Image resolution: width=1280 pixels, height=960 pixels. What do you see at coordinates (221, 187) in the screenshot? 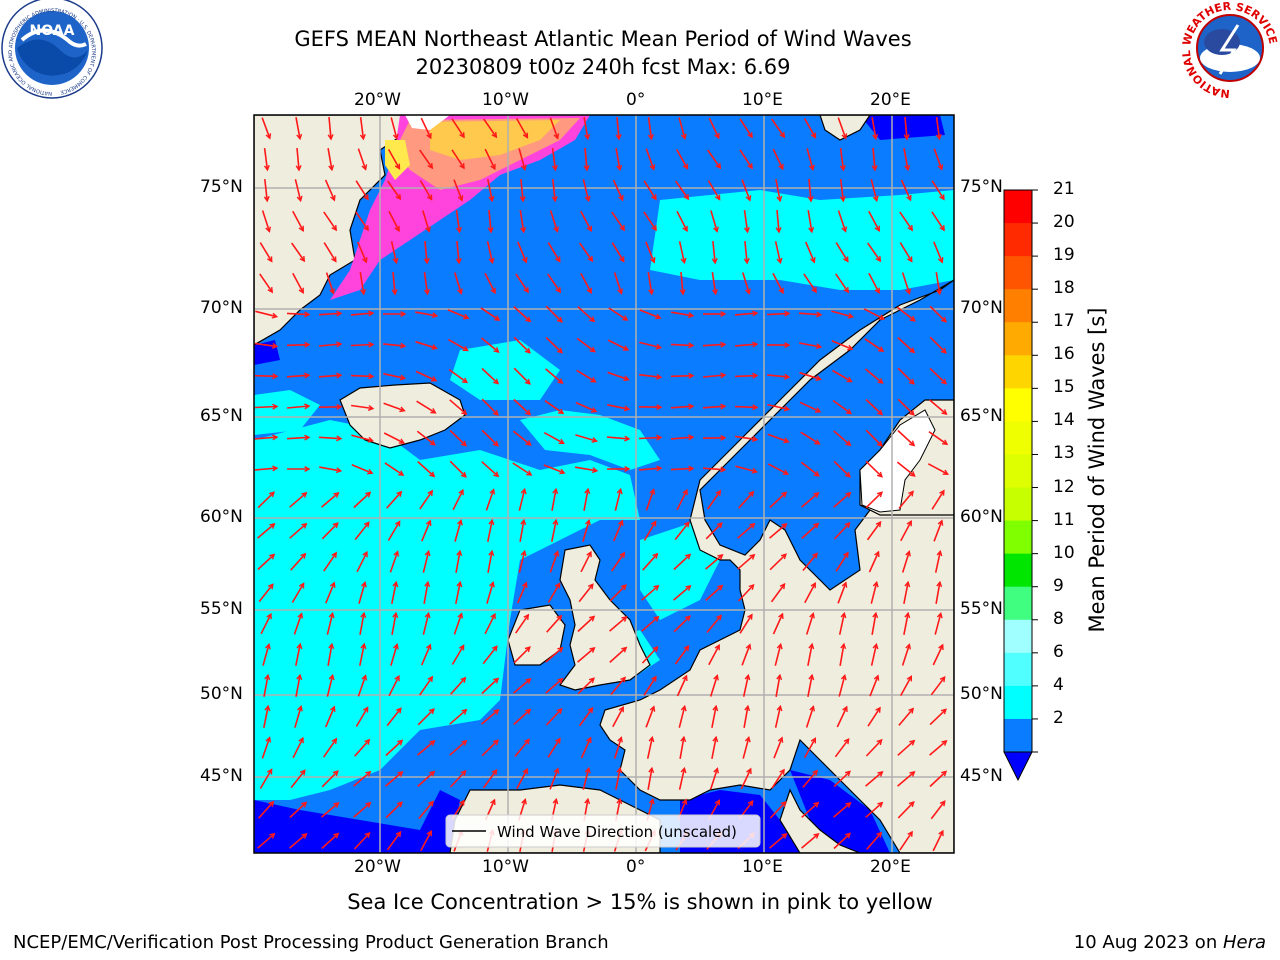
I see `lat-label-left-75n: 75°N` at bounding box center [221, 187].